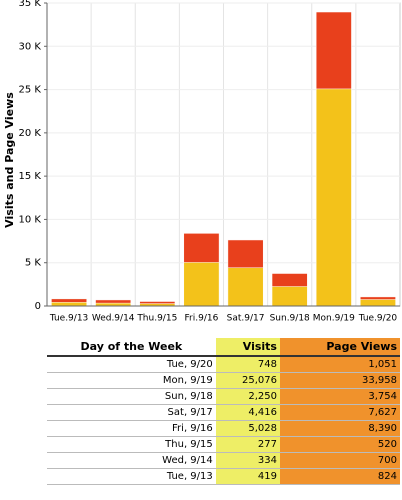 This screenshot has width=402, height=500. What do you see at coordinates (131, 476) in the screenshot?
I see `table-cell: Tue, 9/13` at bounding box center [131, 476].